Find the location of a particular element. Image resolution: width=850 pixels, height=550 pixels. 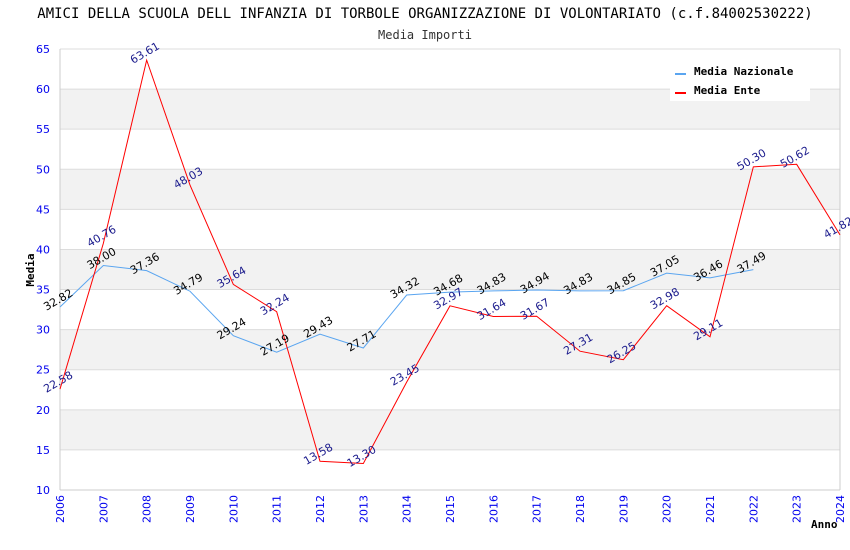

y-axis-label: Media is located at coordinates (30, 269).